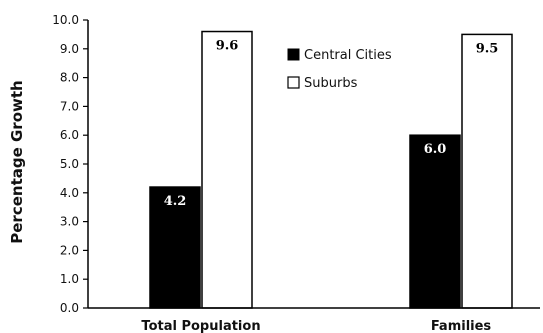 The width and height of the screenshot is (543, 333). Describe the element at coordinates (293, 82) in the screenshot. I see `legend-swatch-suburbs` at that location.